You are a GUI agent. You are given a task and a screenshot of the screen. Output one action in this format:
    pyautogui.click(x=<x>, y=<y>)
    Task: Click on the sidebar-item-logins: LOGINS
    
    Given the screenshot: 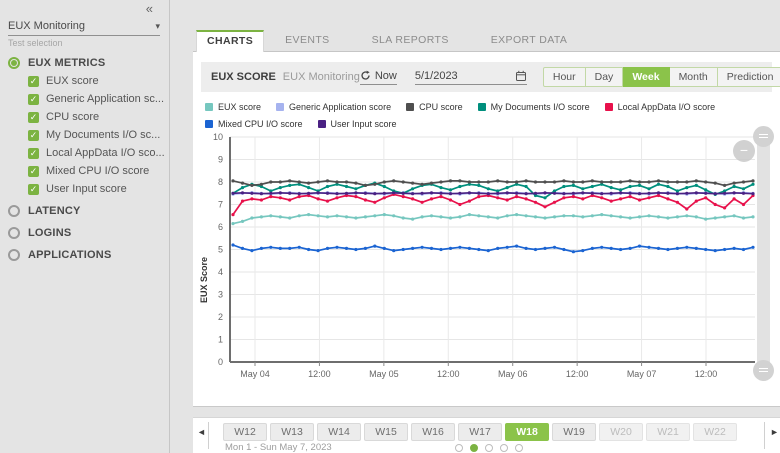 What is the action you would take?
    pyautogui.click(x=87, y=233)
    